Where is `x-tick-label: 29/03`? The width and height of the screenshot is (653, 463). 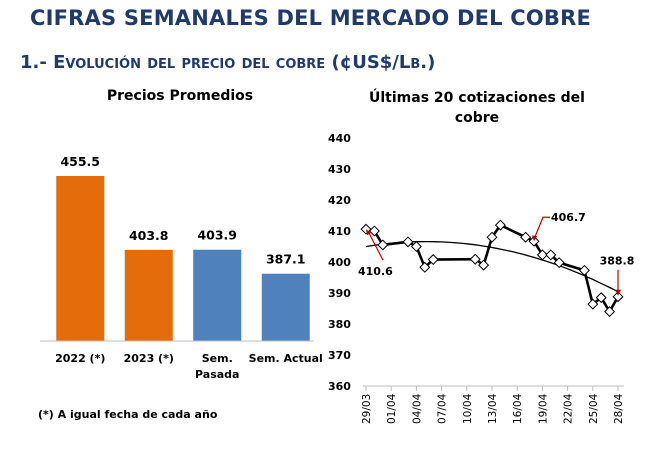 x-tick-label: 29/03 is located at coordinates (367, 409).